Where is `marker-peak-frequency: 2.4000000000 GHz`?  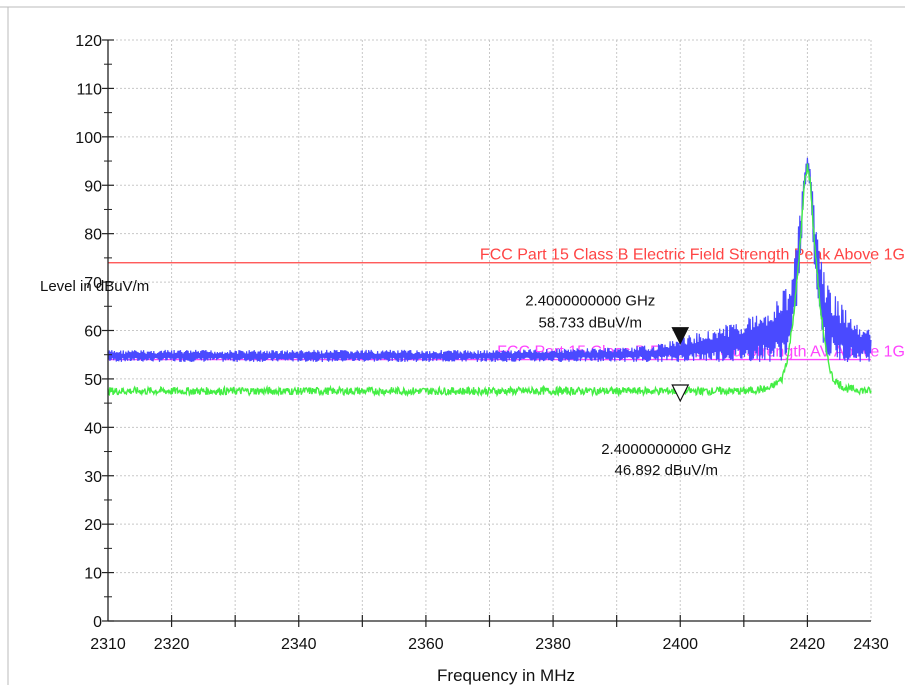
marker-peak-frequency: 2.4000000000 GHz is located at coordinates (590, 301).